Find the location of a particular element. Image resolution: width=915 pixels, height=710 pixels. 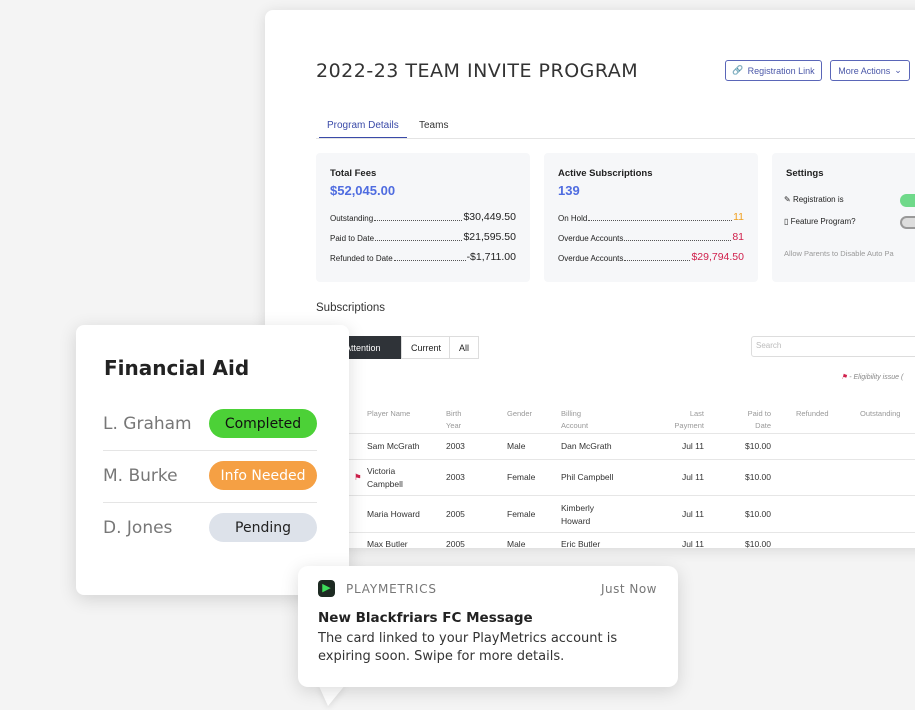

subscriptions-title: Subscriptions is located at coordinates (351, 308).